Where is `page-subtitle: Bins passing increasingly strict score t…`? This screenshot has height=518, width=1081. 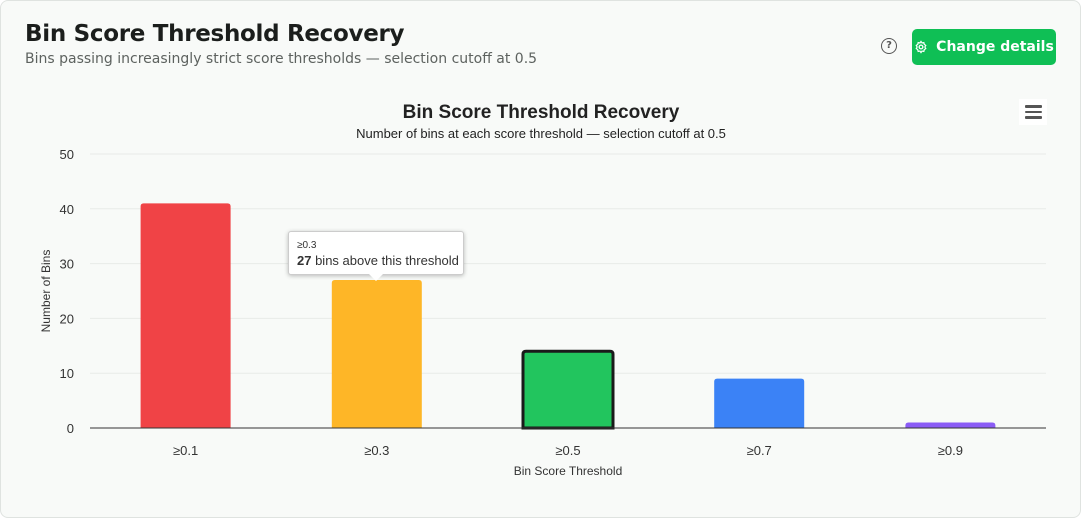
page-subtitle: Bins passing increasingly strict score t… is located at coordinates (281, 59).